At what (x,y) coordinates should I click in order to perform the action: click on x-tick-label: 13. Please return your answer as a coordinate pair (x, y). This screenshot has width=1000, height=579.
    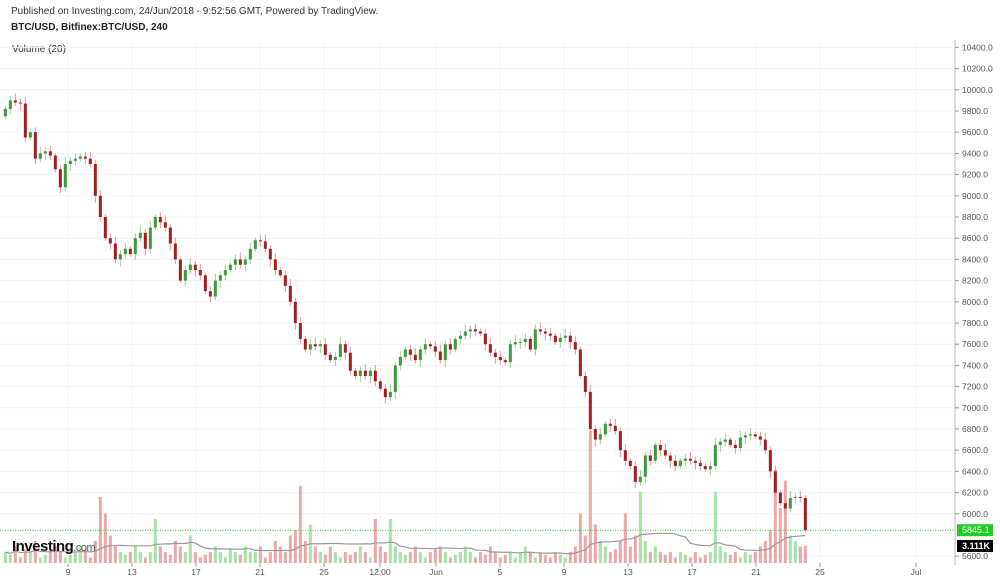
    Looking at the image, I should click on (628, 572).